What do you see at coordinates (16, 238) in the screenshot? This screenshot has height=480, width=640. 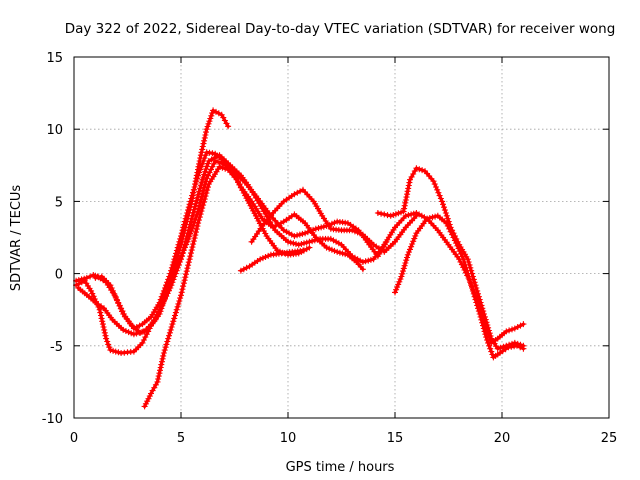 I see `y-axis-label: SDTVAR / TECUs` at bounding box center [16, 238].